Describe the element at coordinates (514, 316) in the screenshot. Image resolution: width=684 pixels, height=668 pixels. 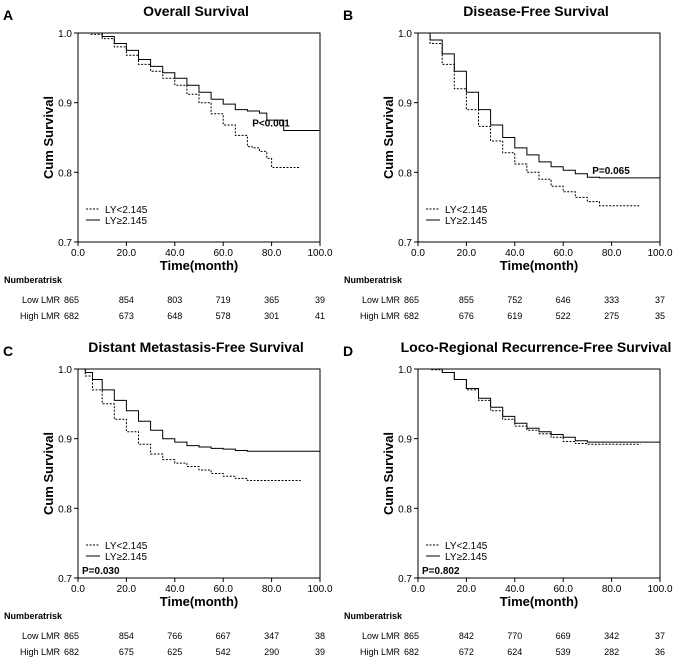
I see `risk-count: 619` at that location.